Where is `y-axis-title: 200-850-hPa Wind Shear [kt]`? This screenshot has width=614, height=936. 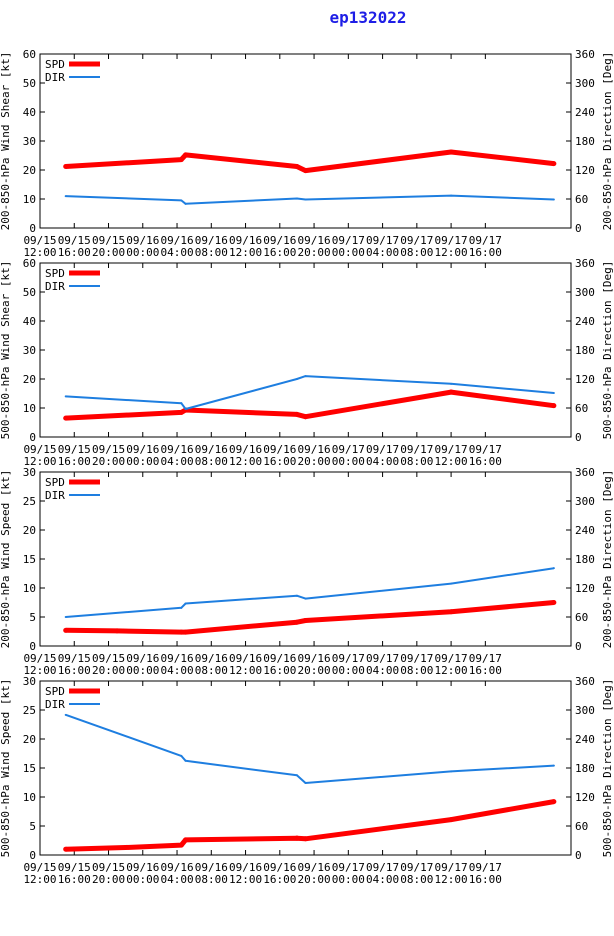
y-axis-title: 200-850-hPa Wind Shear [kt] is located at coordinates (6, 141).